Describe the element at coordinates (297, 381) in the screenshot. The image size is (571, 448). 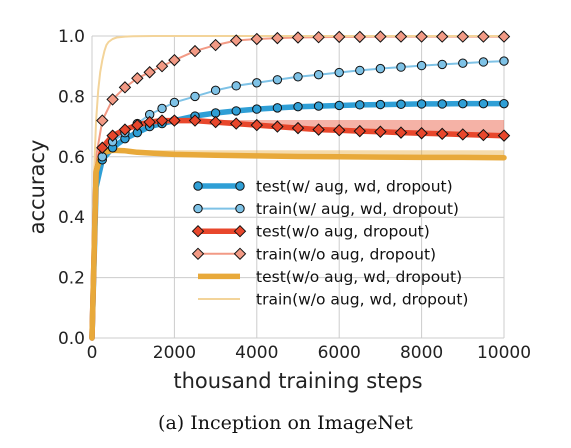
I see `x-axis-label: thousand training steps` at that location.